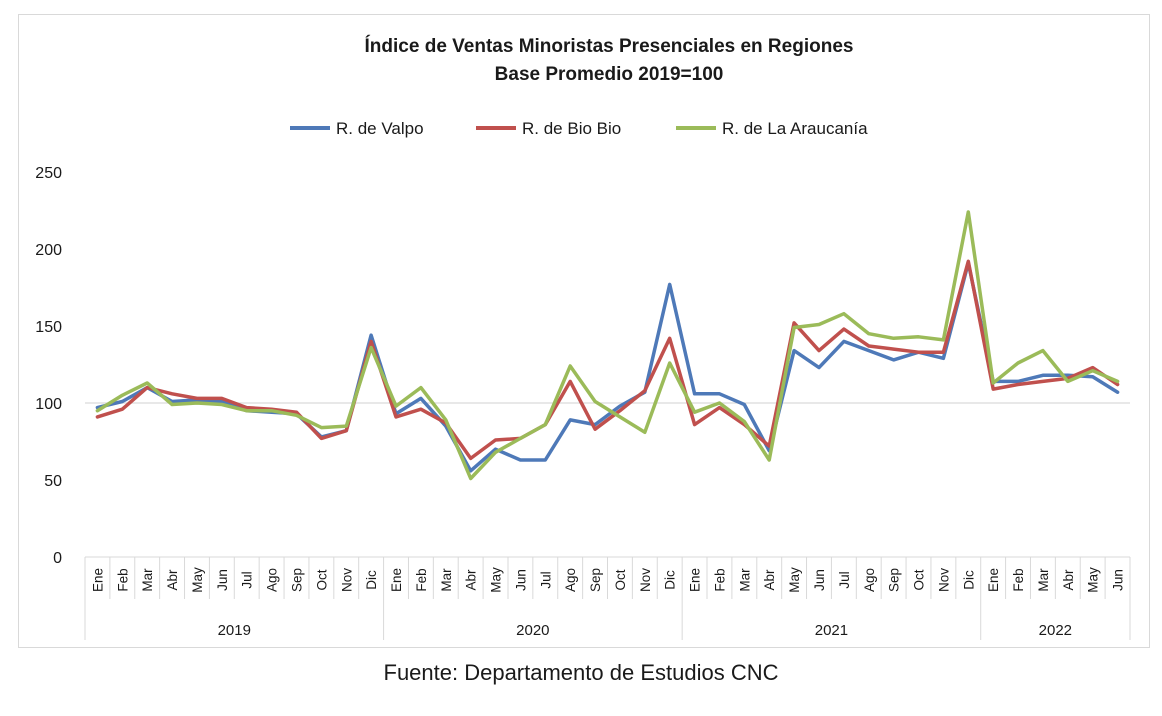 Image resolution: width=1162 pixels, height=716 pixels. I want to click on legend-label-0: R. de Valpo, so click(380, 128).